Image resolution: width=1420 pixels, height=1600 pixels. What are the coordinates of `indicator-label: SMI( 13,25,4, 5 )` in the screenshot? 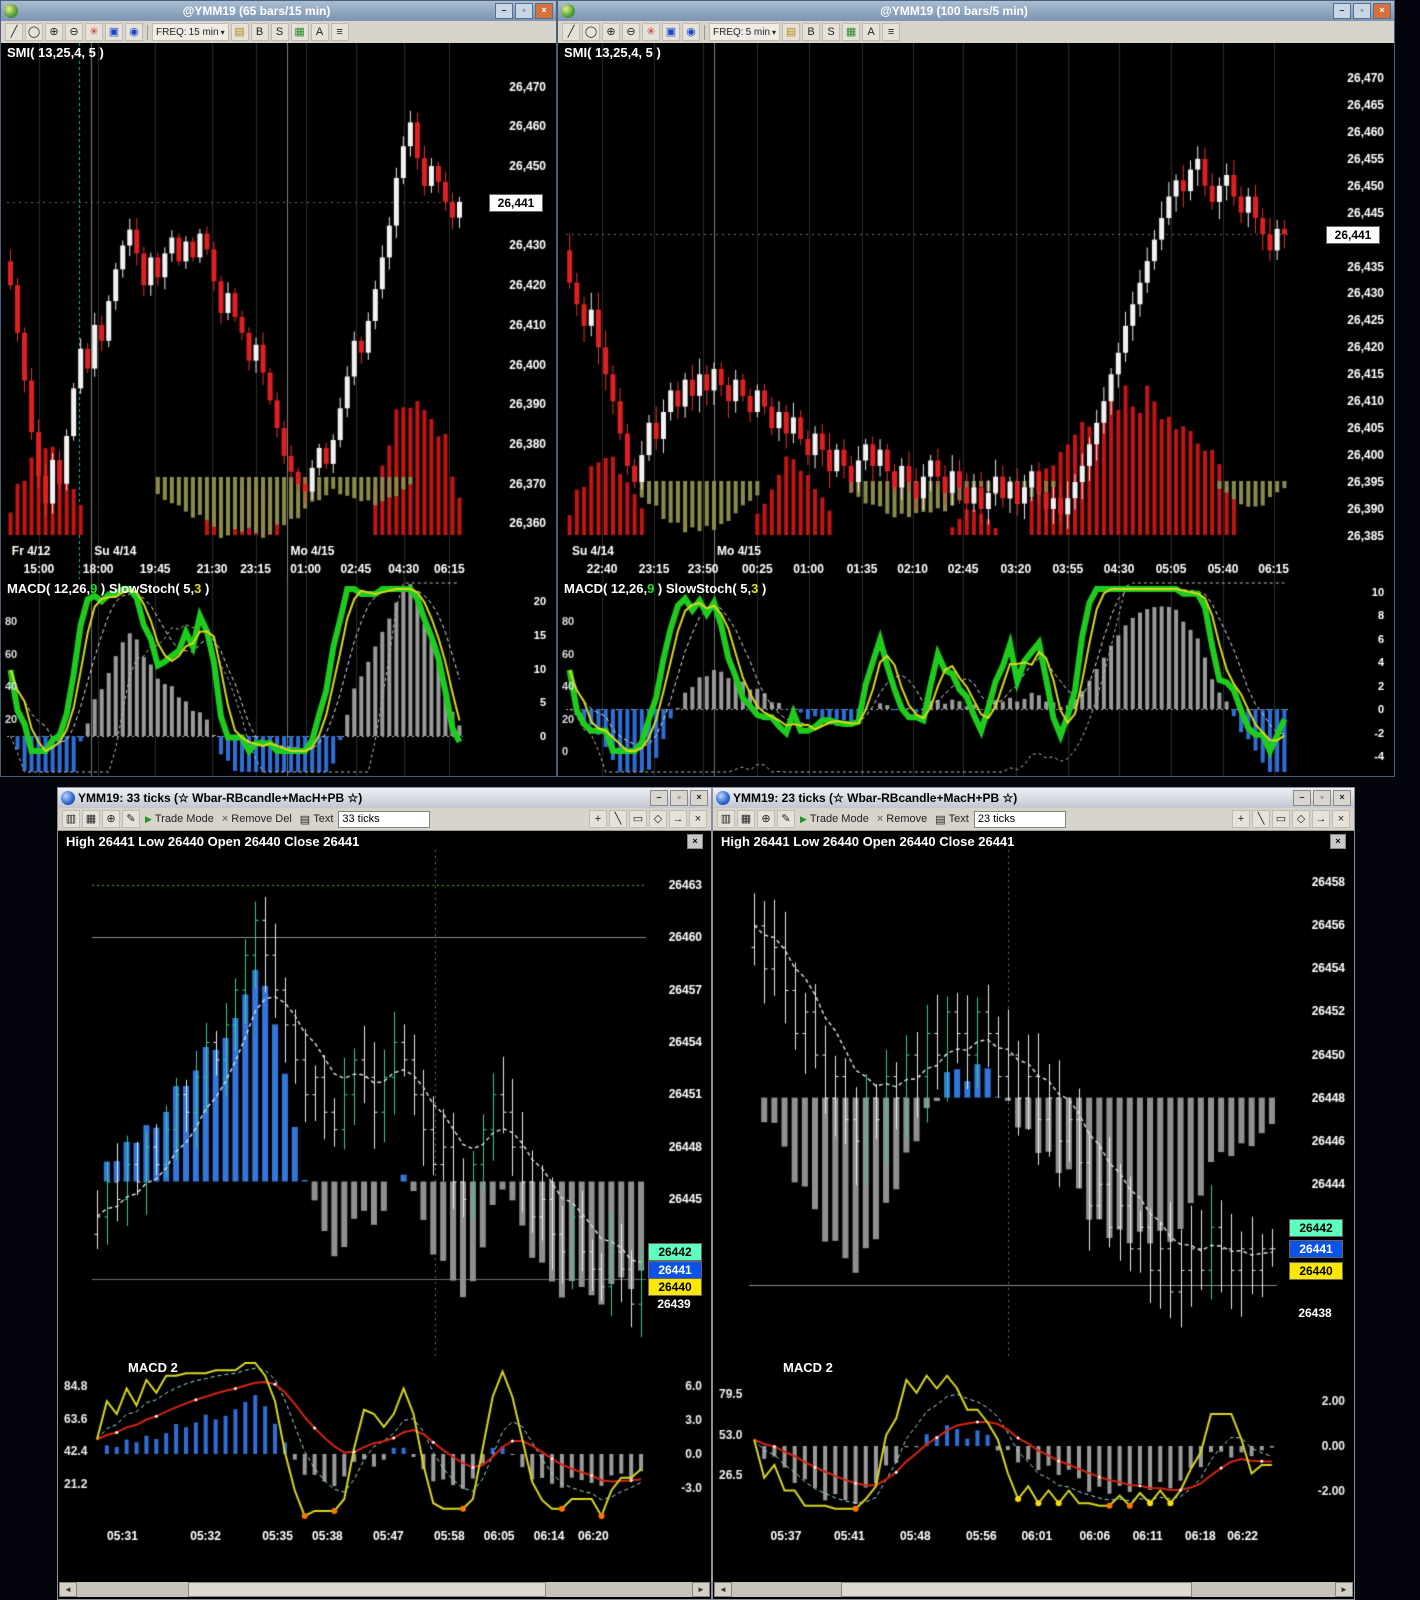 It's located at (612, 52).